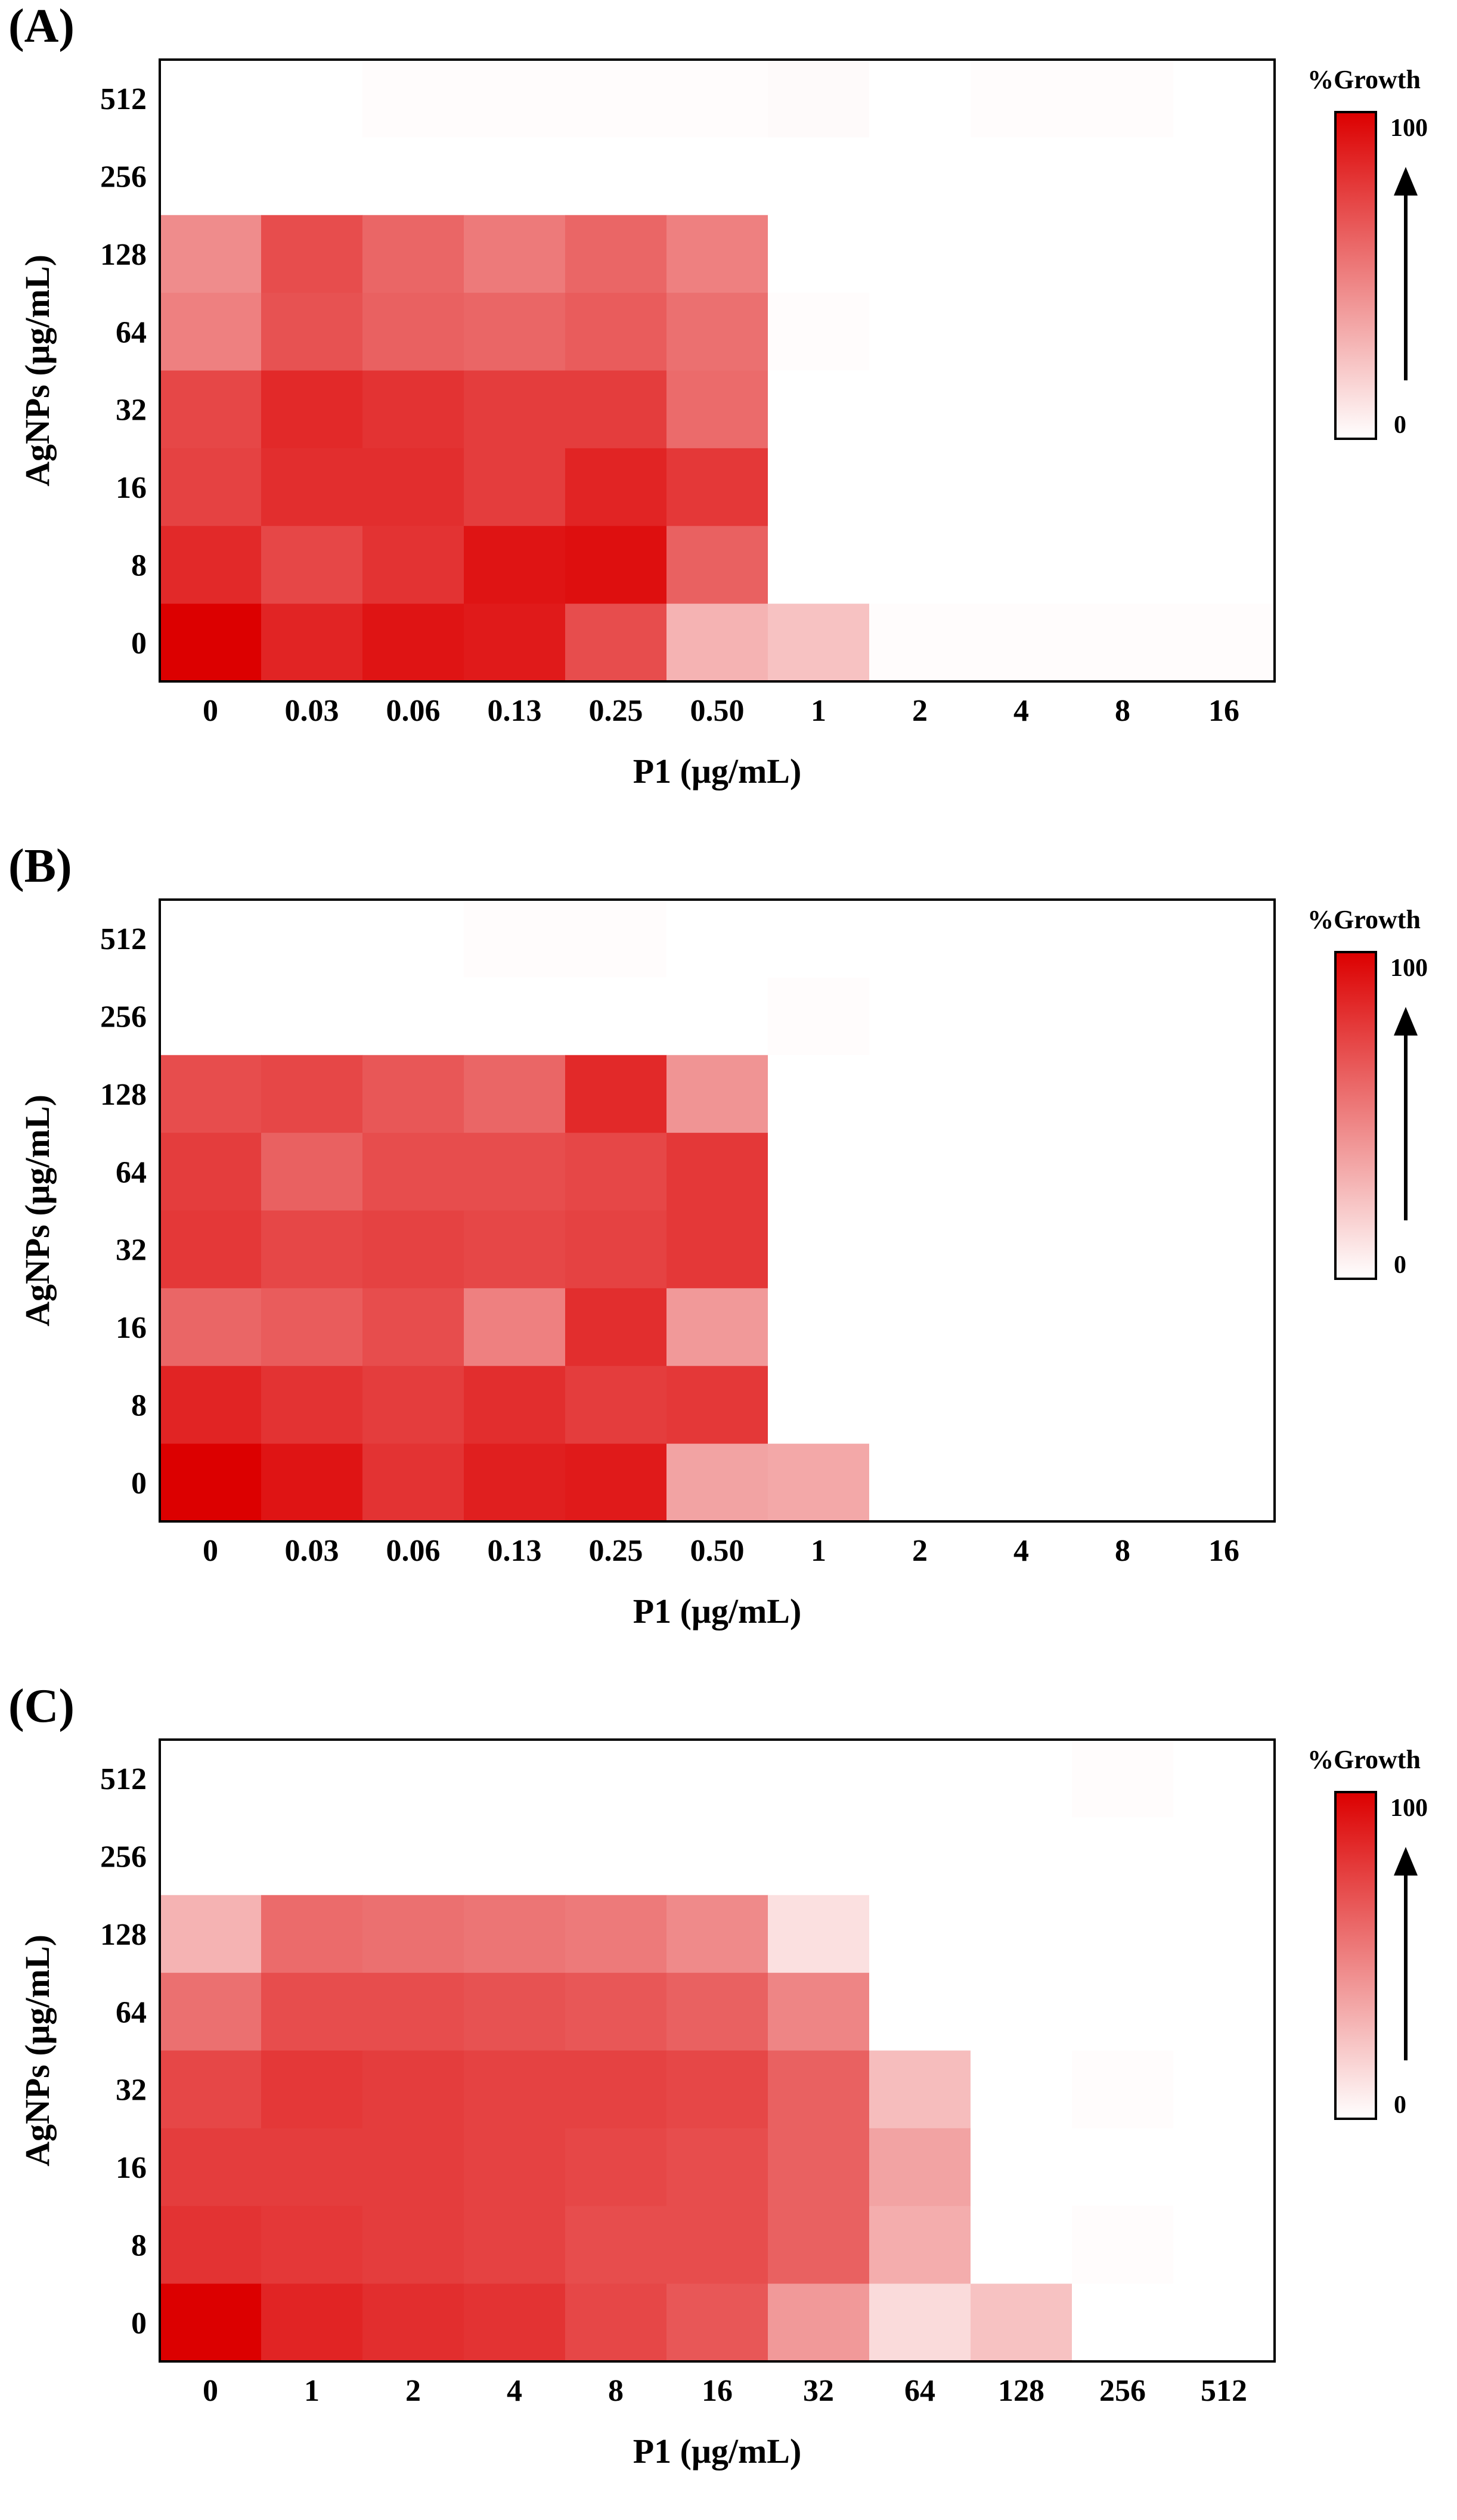 Image resolution: width=1457 pixels, height=2520 pixels. Describe the element at coordinates (312, 1551) in the screenshot. I see `x-tick-label: 0.03` at that location.